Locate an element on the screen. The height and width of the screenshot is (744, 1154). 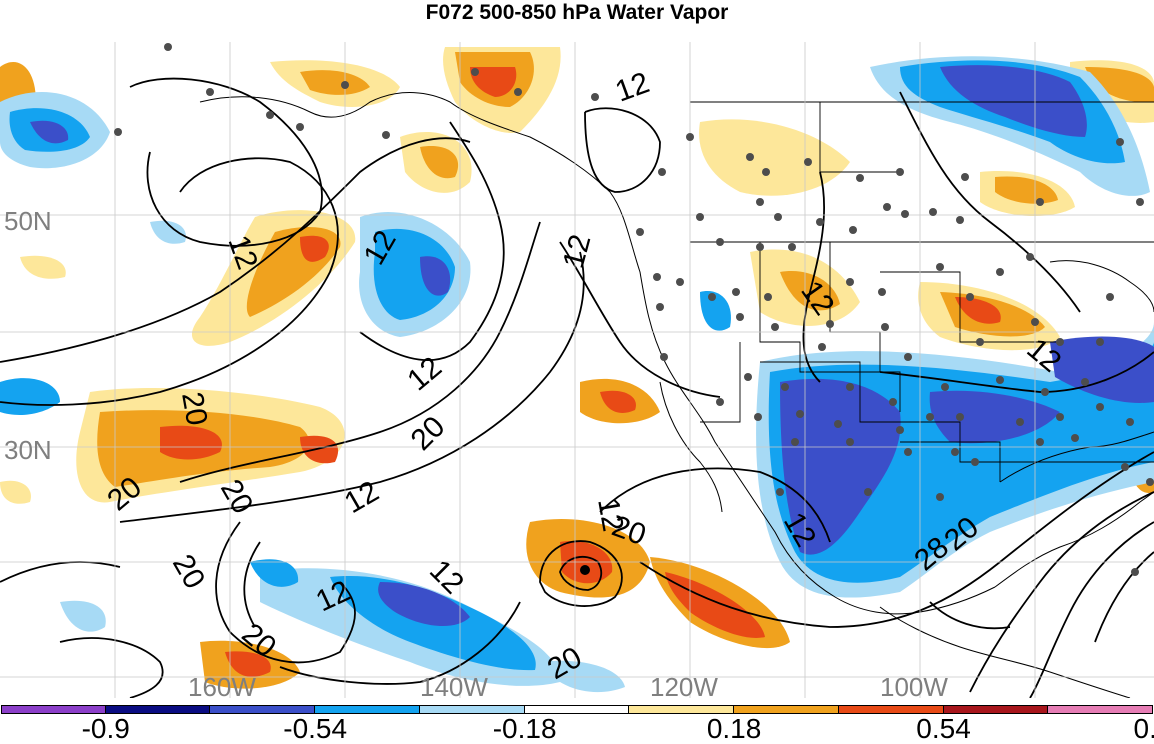
colorbar-tick-label: 0.18 is located at coordinates (734, 728).